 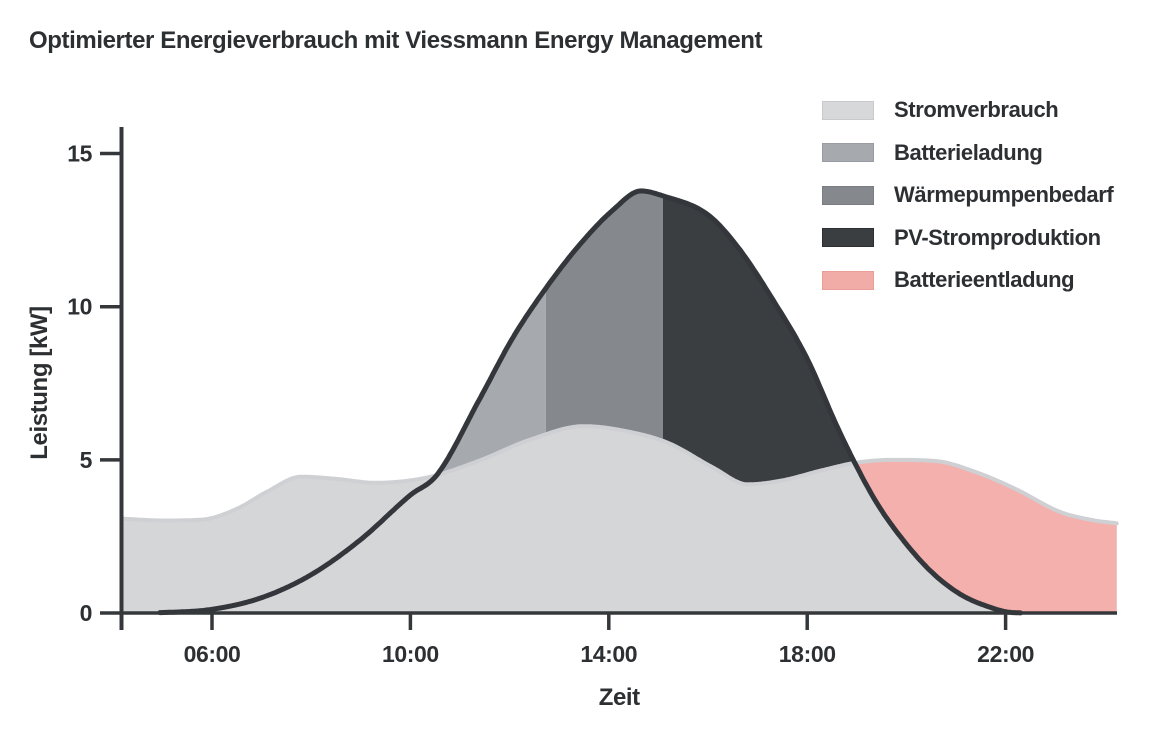 What do you see at coordinates (410, 654) in the screenshot?
I see `x-tick-label-10:00: 10:00` at bounding box center [410, 654].